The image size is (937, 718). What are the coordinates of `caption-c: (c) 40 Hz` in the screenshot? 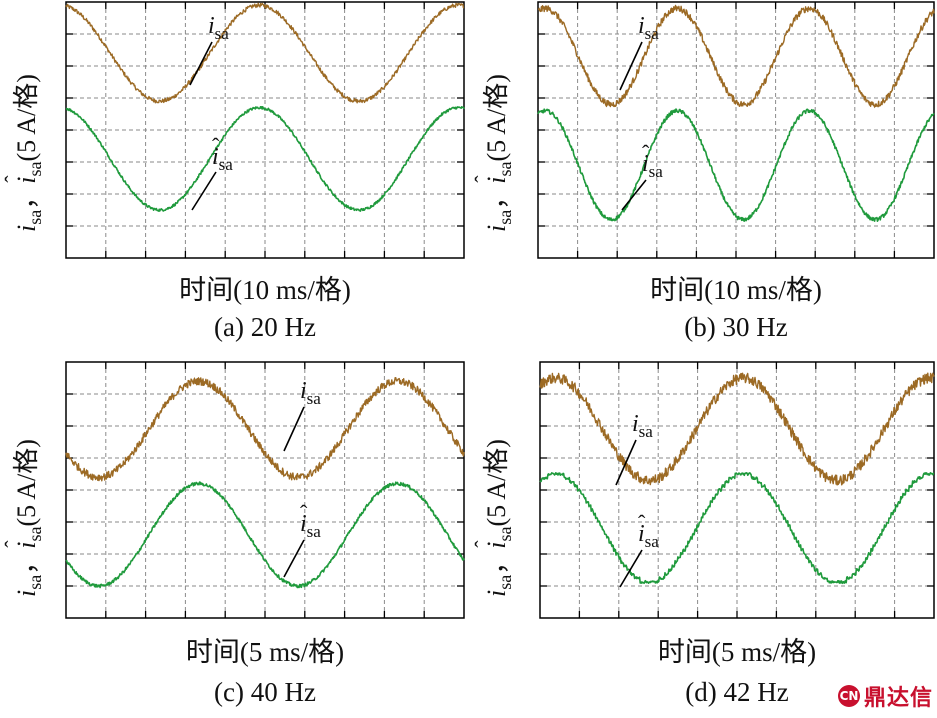 It's located at (265, 692).